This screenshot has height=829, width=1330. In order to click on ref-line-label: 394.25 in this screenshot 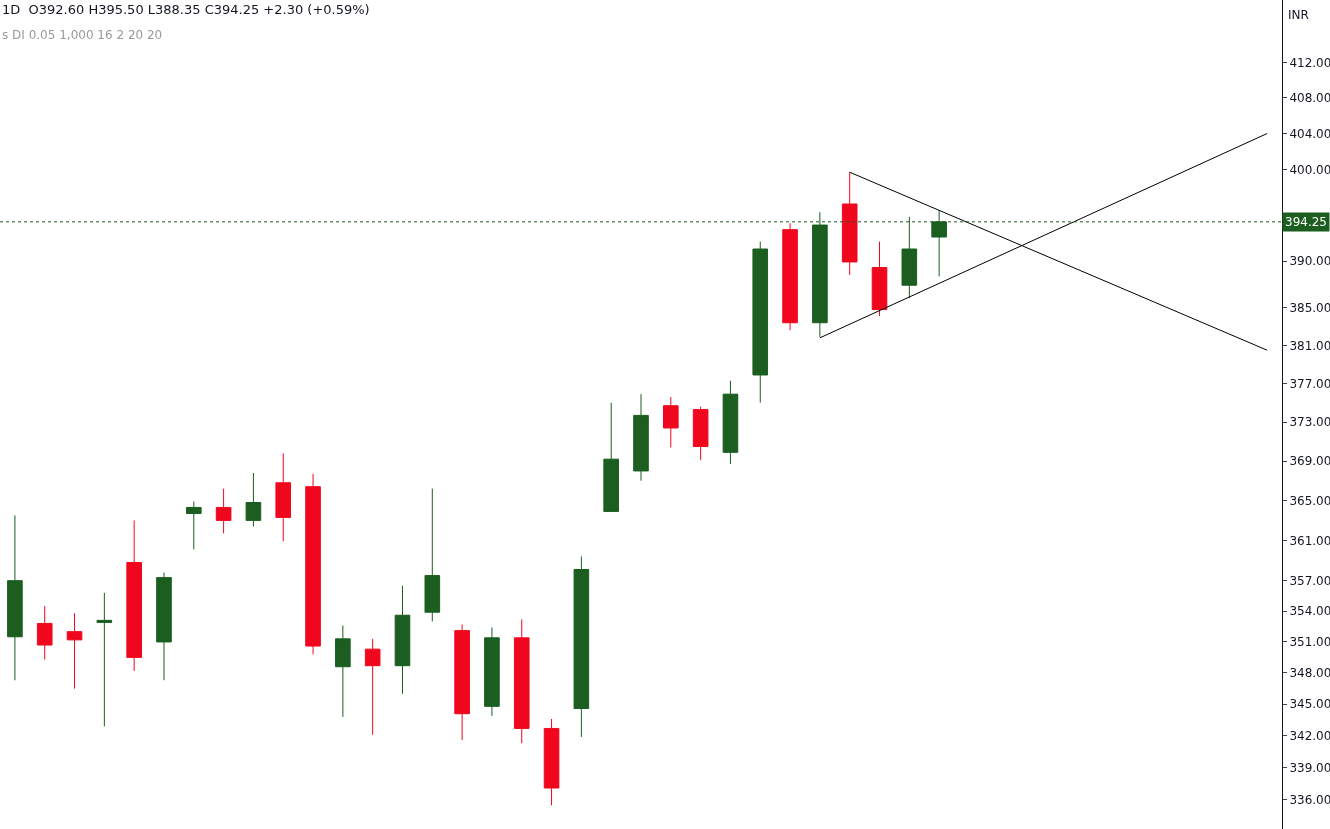, I will do `click(1306, 222)`.